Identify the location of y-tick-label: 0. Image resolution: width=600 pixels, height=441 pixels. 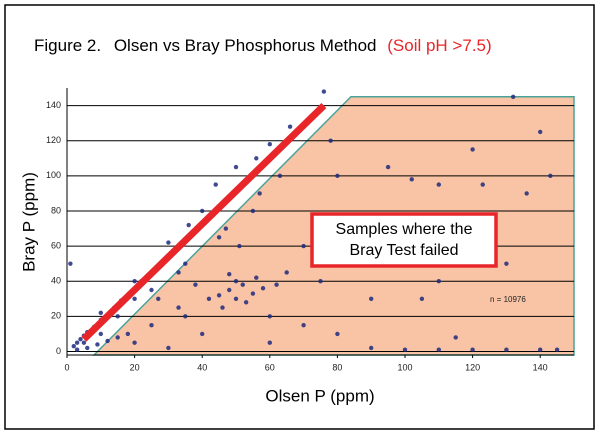
(58, 351).